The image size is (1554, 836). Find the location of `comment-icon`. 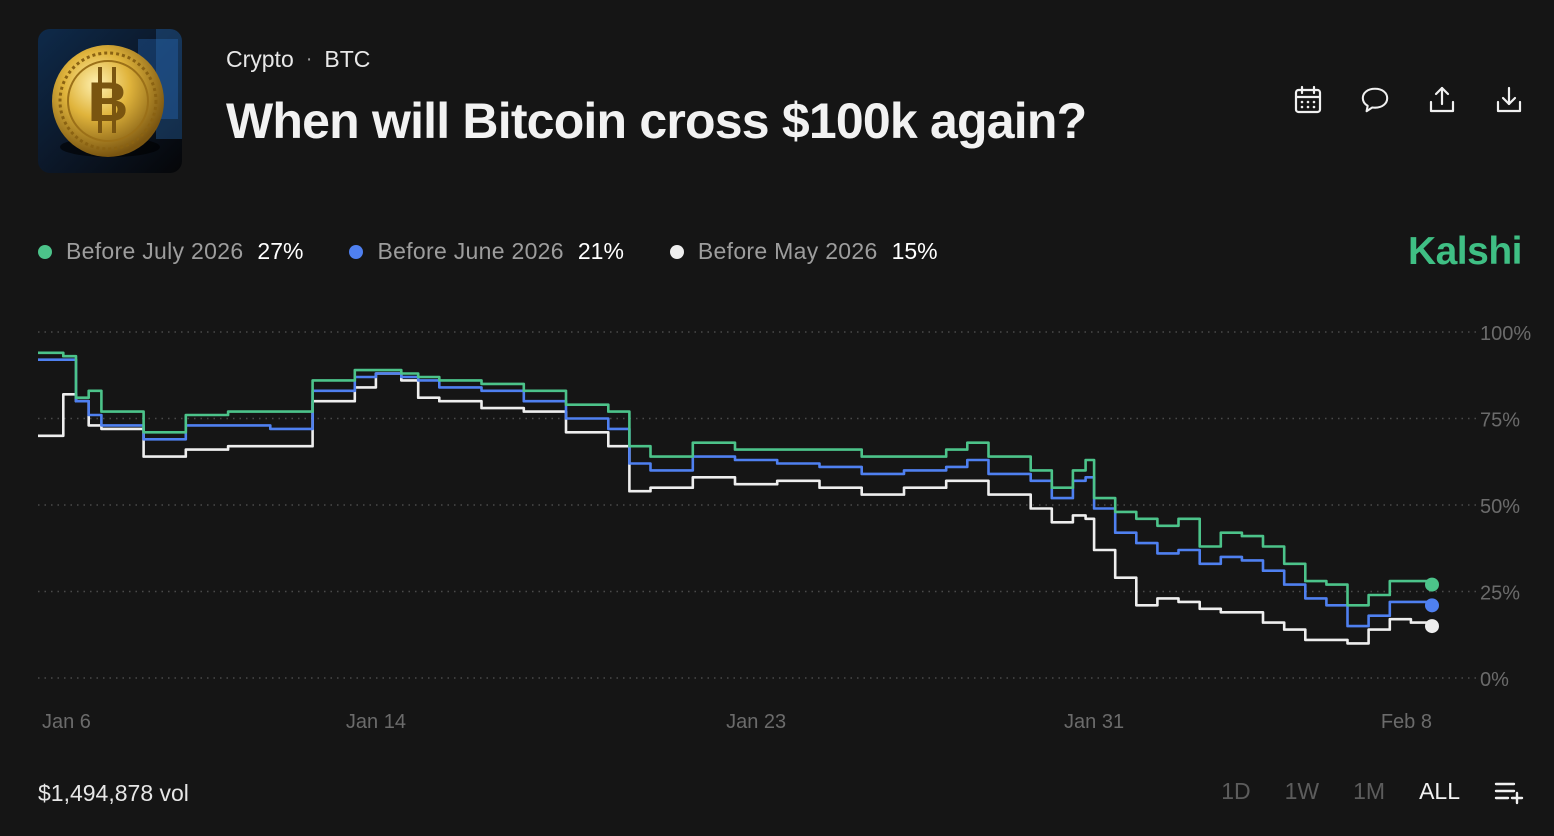

comment-icon is located at coordinates (1375, 100).